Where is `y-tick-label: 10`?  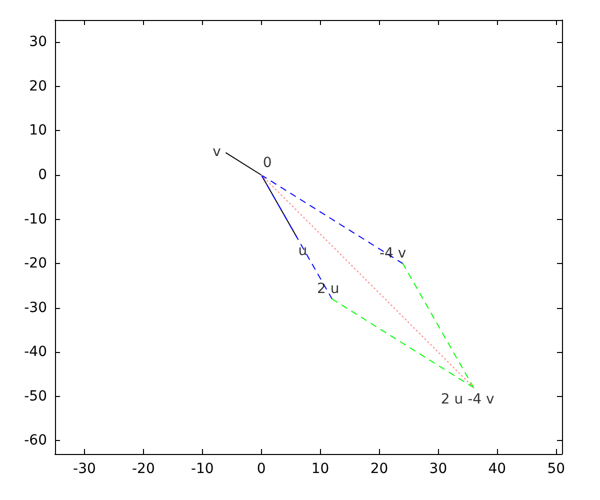 y-tick-label: 10 is located at coordinates (38, 130).